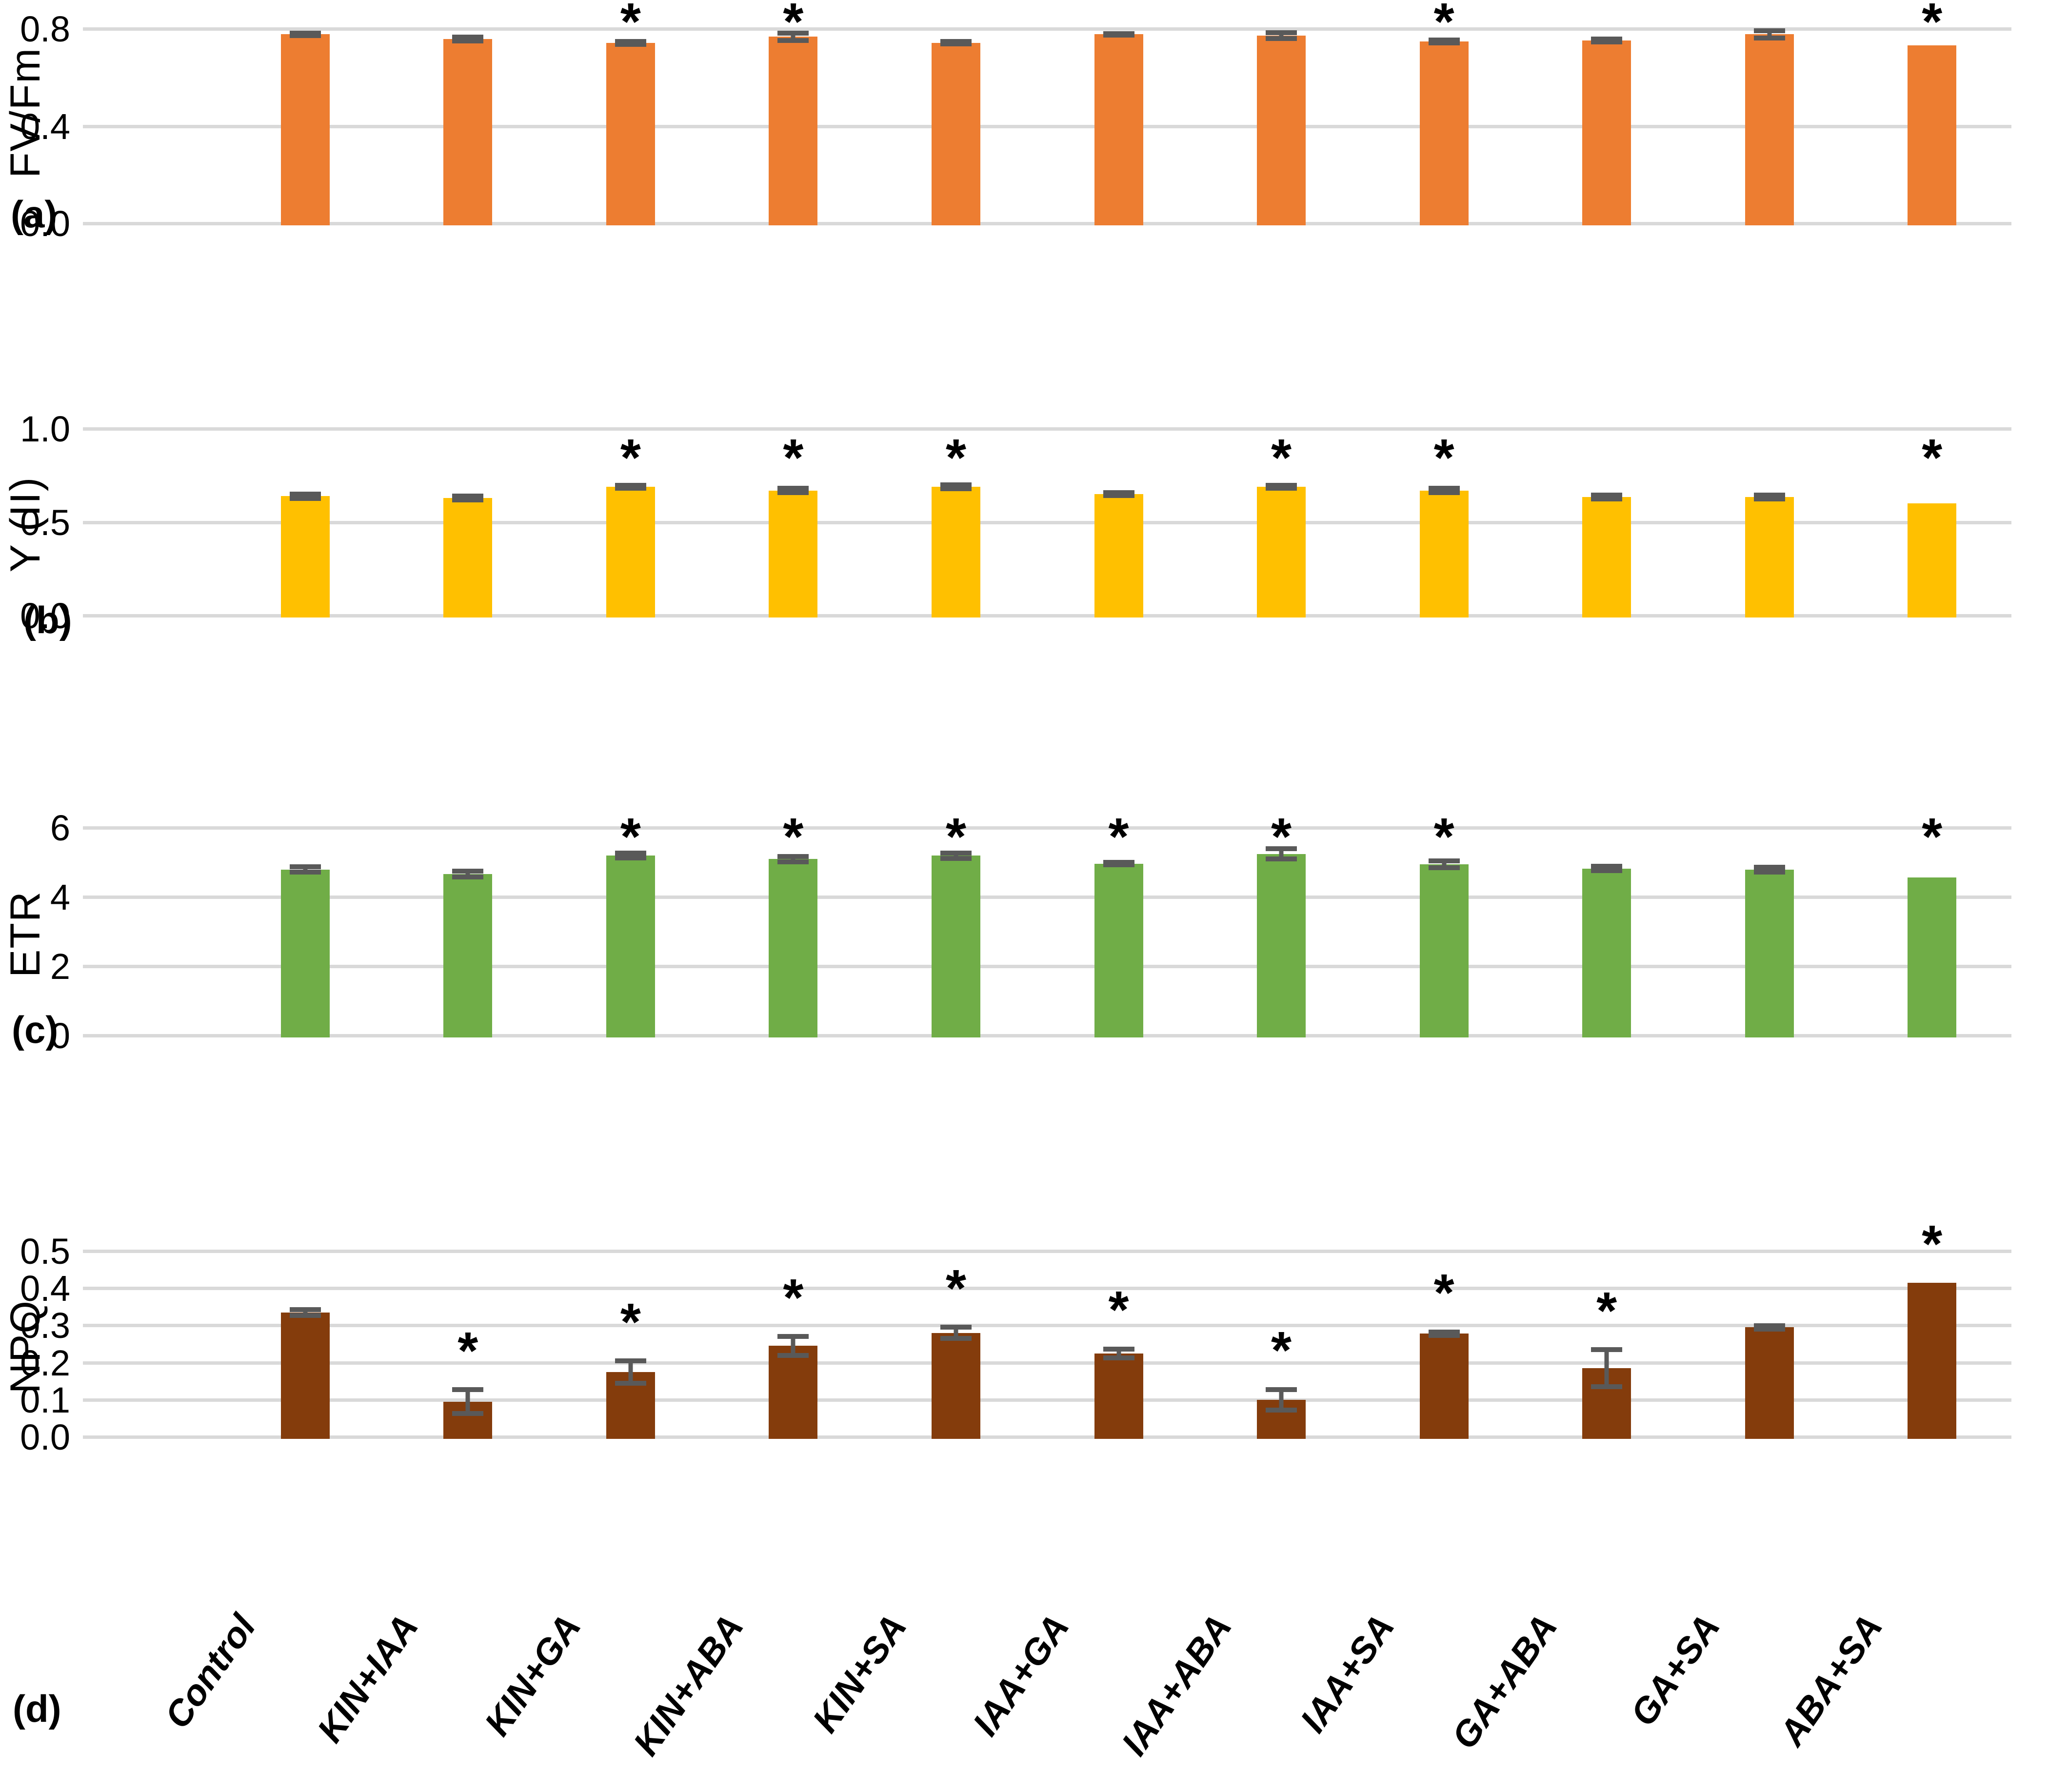 This screenshot has height=1792, width=2048. Describe the element at coordinates (60, 898) in the screenshot. I see `y-tick-label: 4` at that location.